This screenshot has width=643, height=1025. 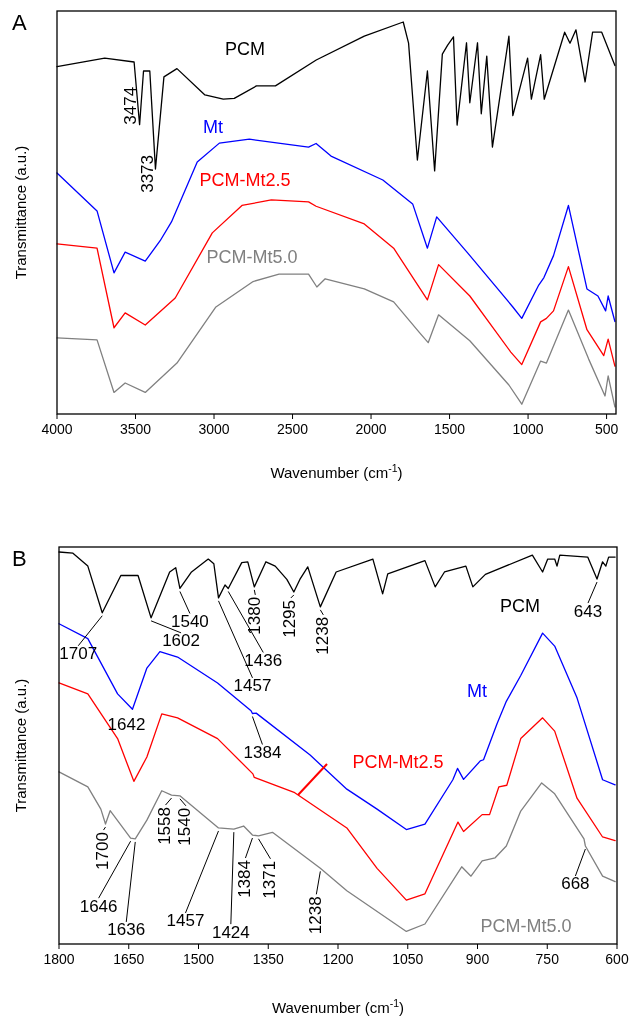 What do you see at coordinates (269, 879) in the screenshot?
I see `annotation: 1371` at bounding box center [269, 879].